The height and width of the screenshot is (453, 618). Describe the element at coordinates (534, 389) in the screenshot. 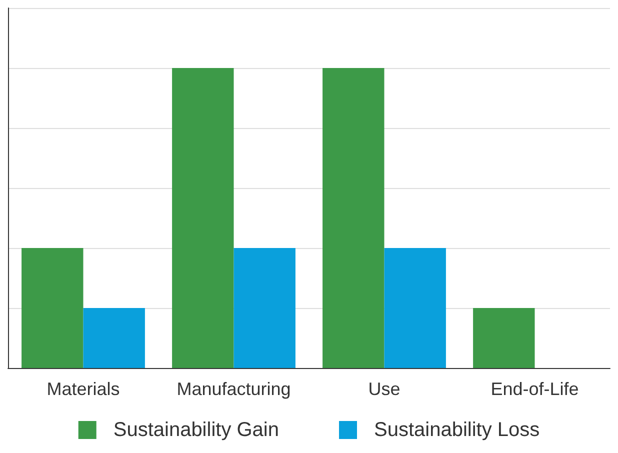

I see `x-tick-label: End-of-Life` at that location.